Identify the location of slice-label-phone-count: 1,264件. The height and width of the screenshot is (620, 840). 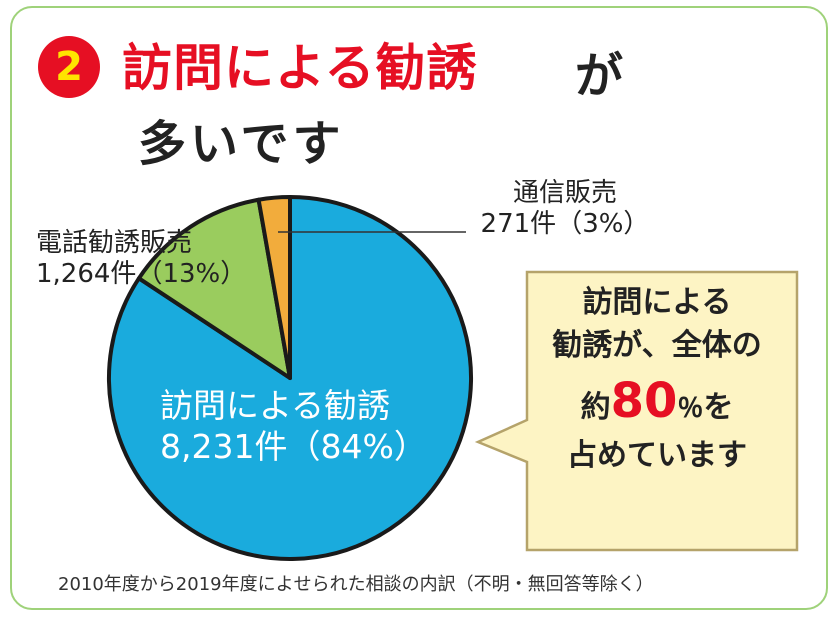
(86, 273).